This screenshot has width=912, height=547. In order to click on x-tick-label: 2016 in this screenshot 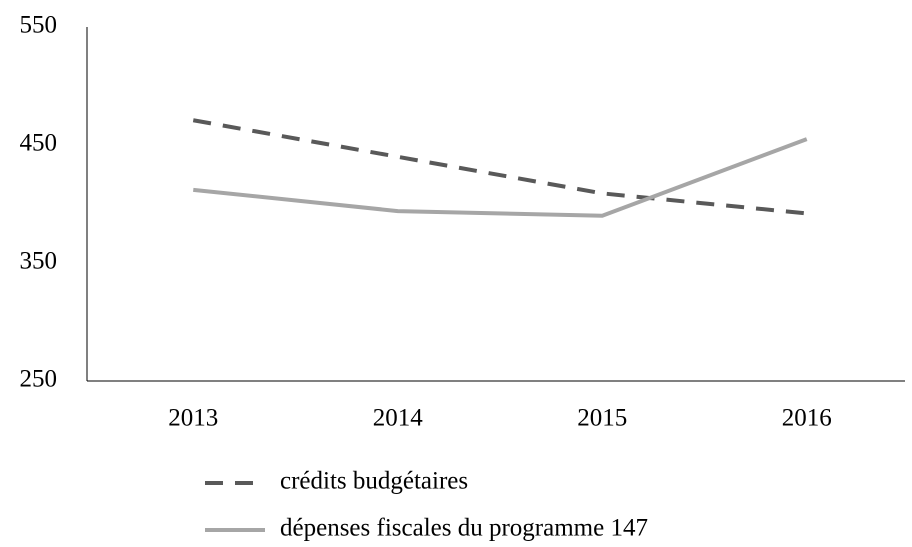, I will do `click(807, 418)`.